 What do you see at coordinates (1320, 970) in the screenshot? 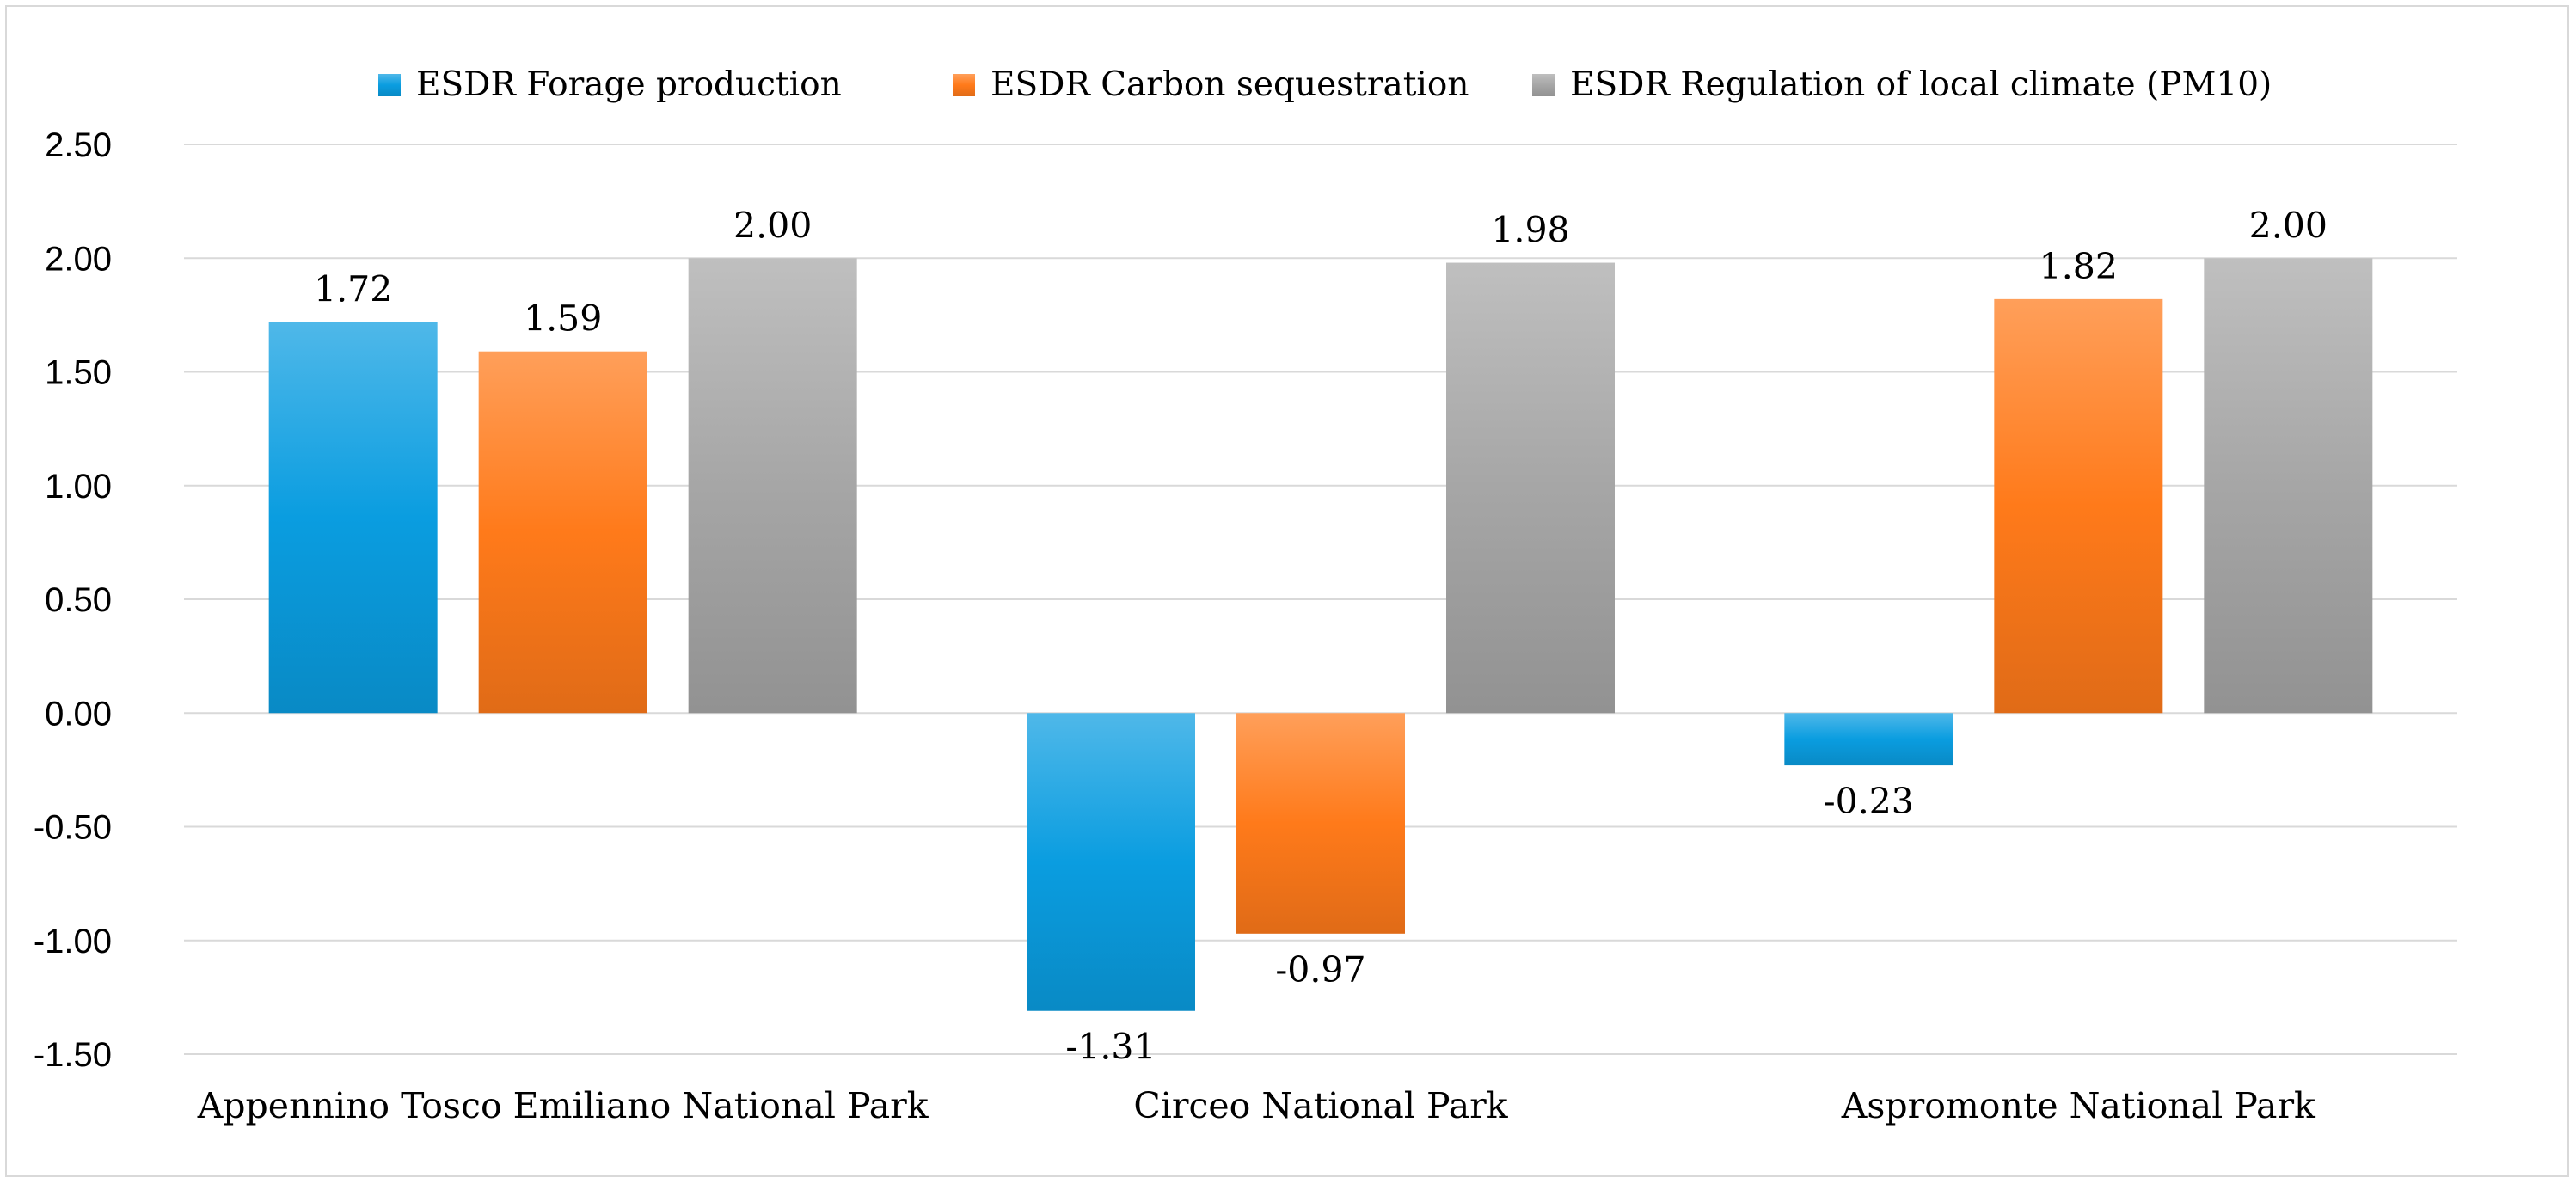
I see `data-label: -0.97` at bounding box center [1320, 970].